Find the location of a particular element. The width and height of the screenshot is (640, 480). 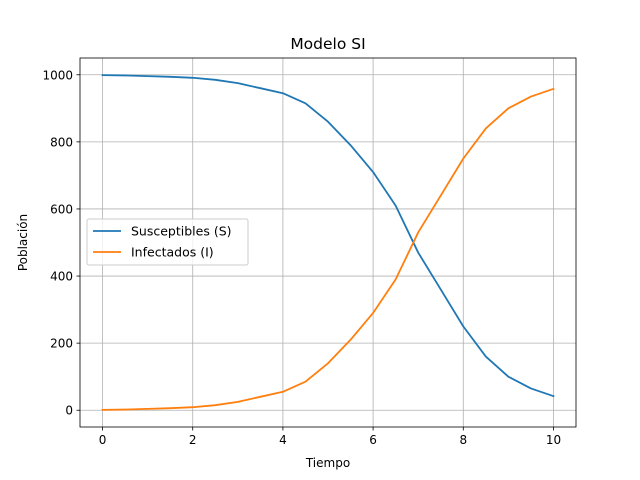

y-tick-label: 600 is located at coordinates (61, 209).